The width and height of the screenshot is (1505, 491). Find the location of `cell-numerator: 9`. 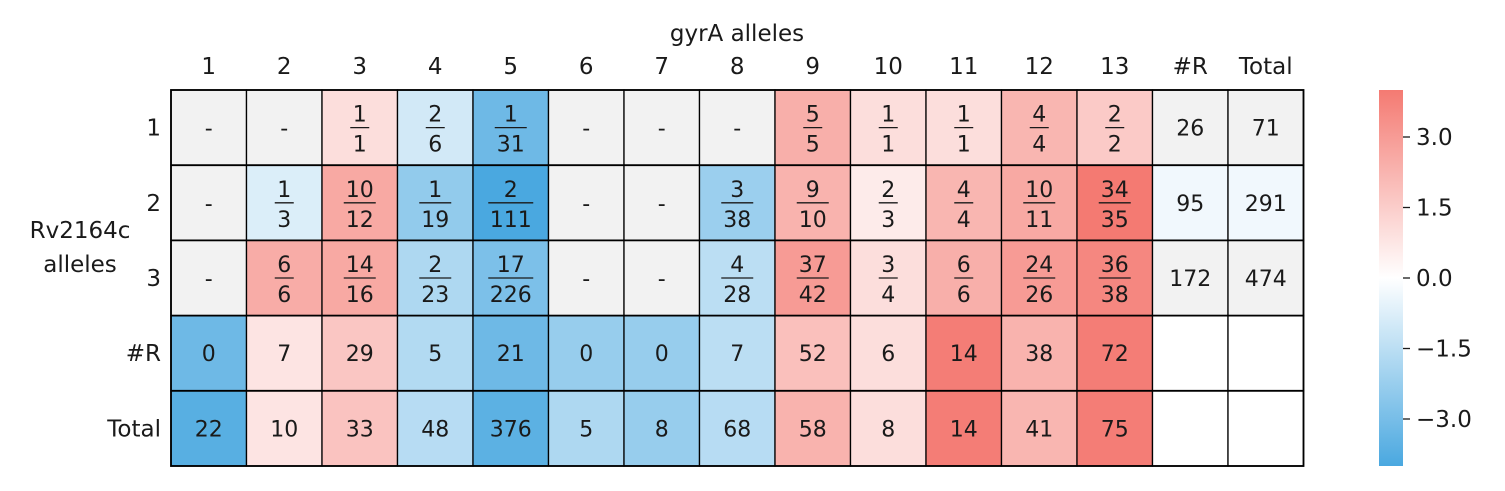

cell-numerator: 9 is located at coordinates (813, 190).